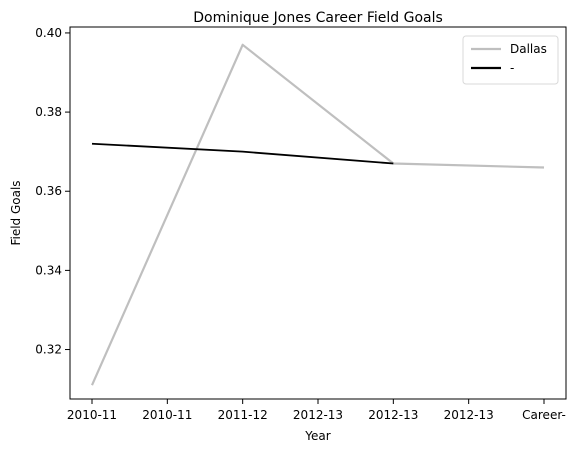  What do you see at coordinates (528, 49) in the screenshot?
I see `legend-label-dallas: Dallas` at bounding box center [528, 49].